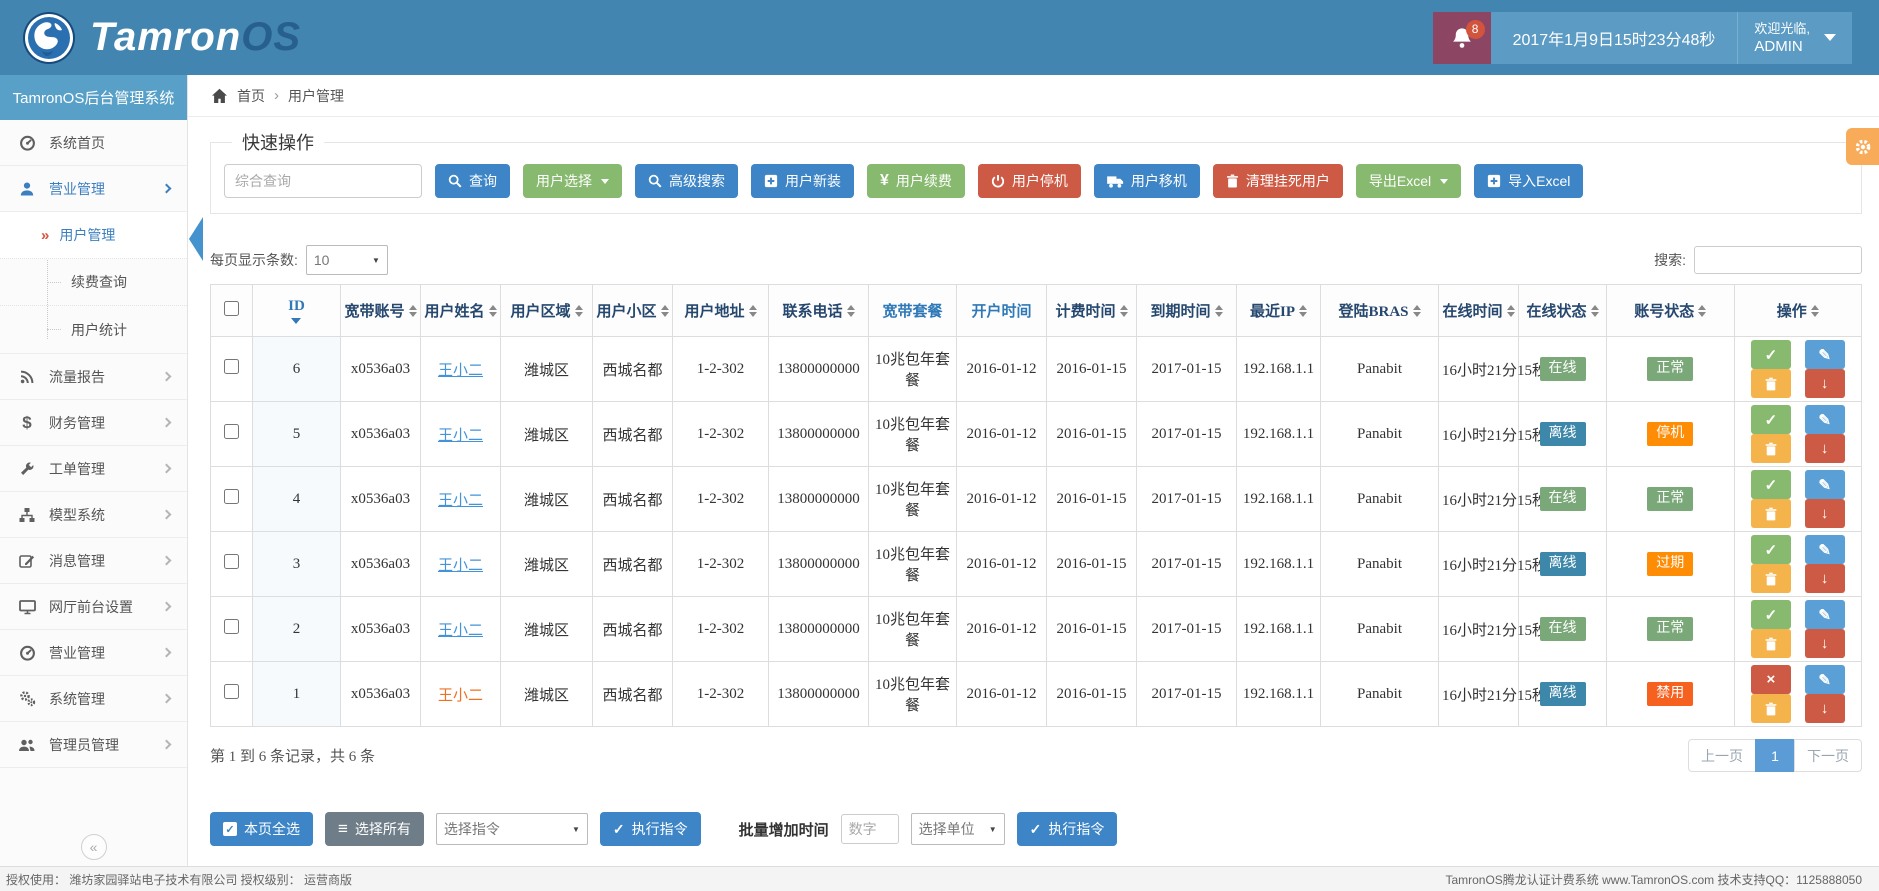 Image resolution: width=1879 pixels, height=891 pixels. What do you see at coordinates (912, 310) in the screenshot?
I see `column-header: 宽带套餐` at bounding box center [912, 310].